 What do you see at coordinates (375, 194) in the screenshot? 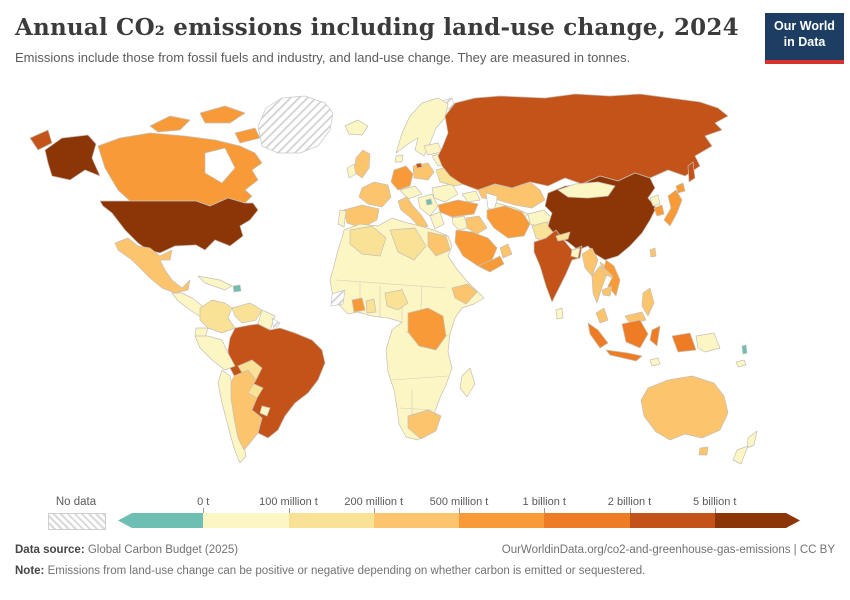
I see `country-france` at bounding box center [375, 194].